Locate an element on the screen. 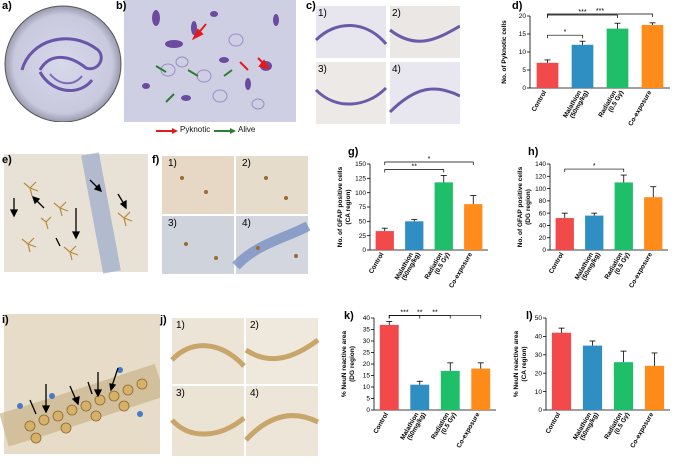 The image size is (676, 465). panel-l-label: l) is located at coordinates (529, 316).